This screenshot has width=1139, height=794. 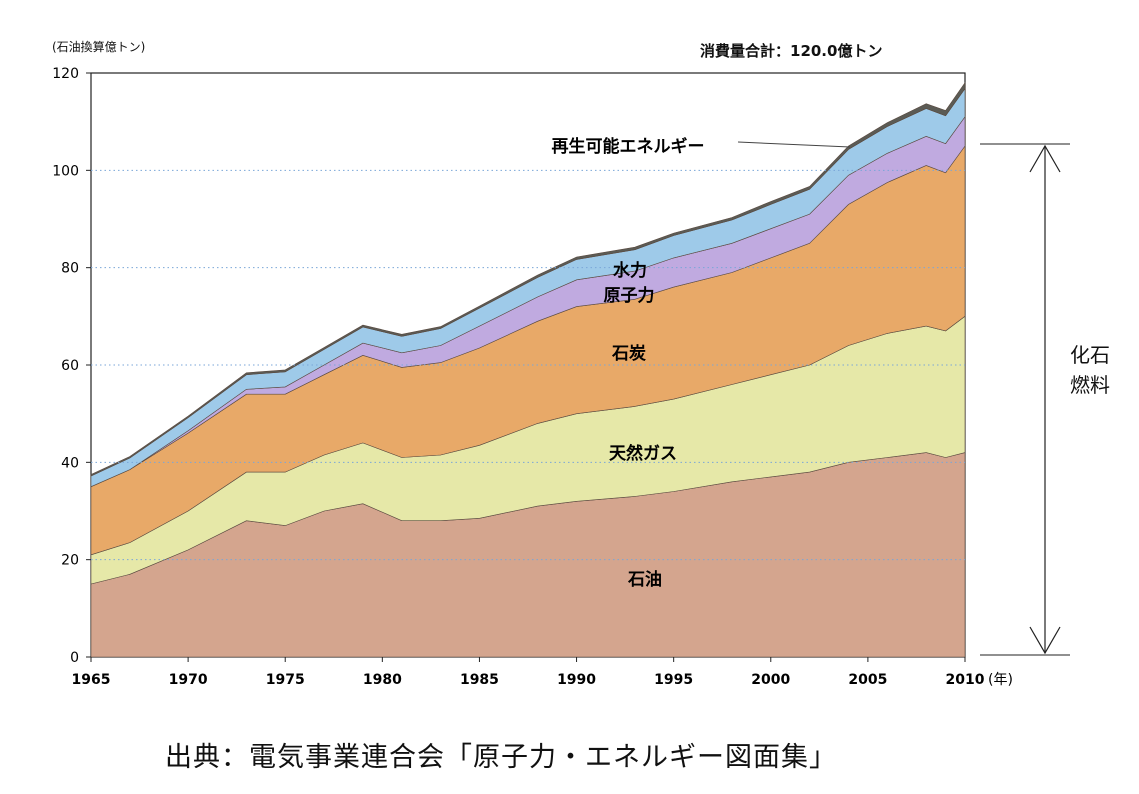 What do you see at coordinates (70, 463) in the screenshot?
I see `y-tick-label-2: 40` at bounding box center [70, 463].